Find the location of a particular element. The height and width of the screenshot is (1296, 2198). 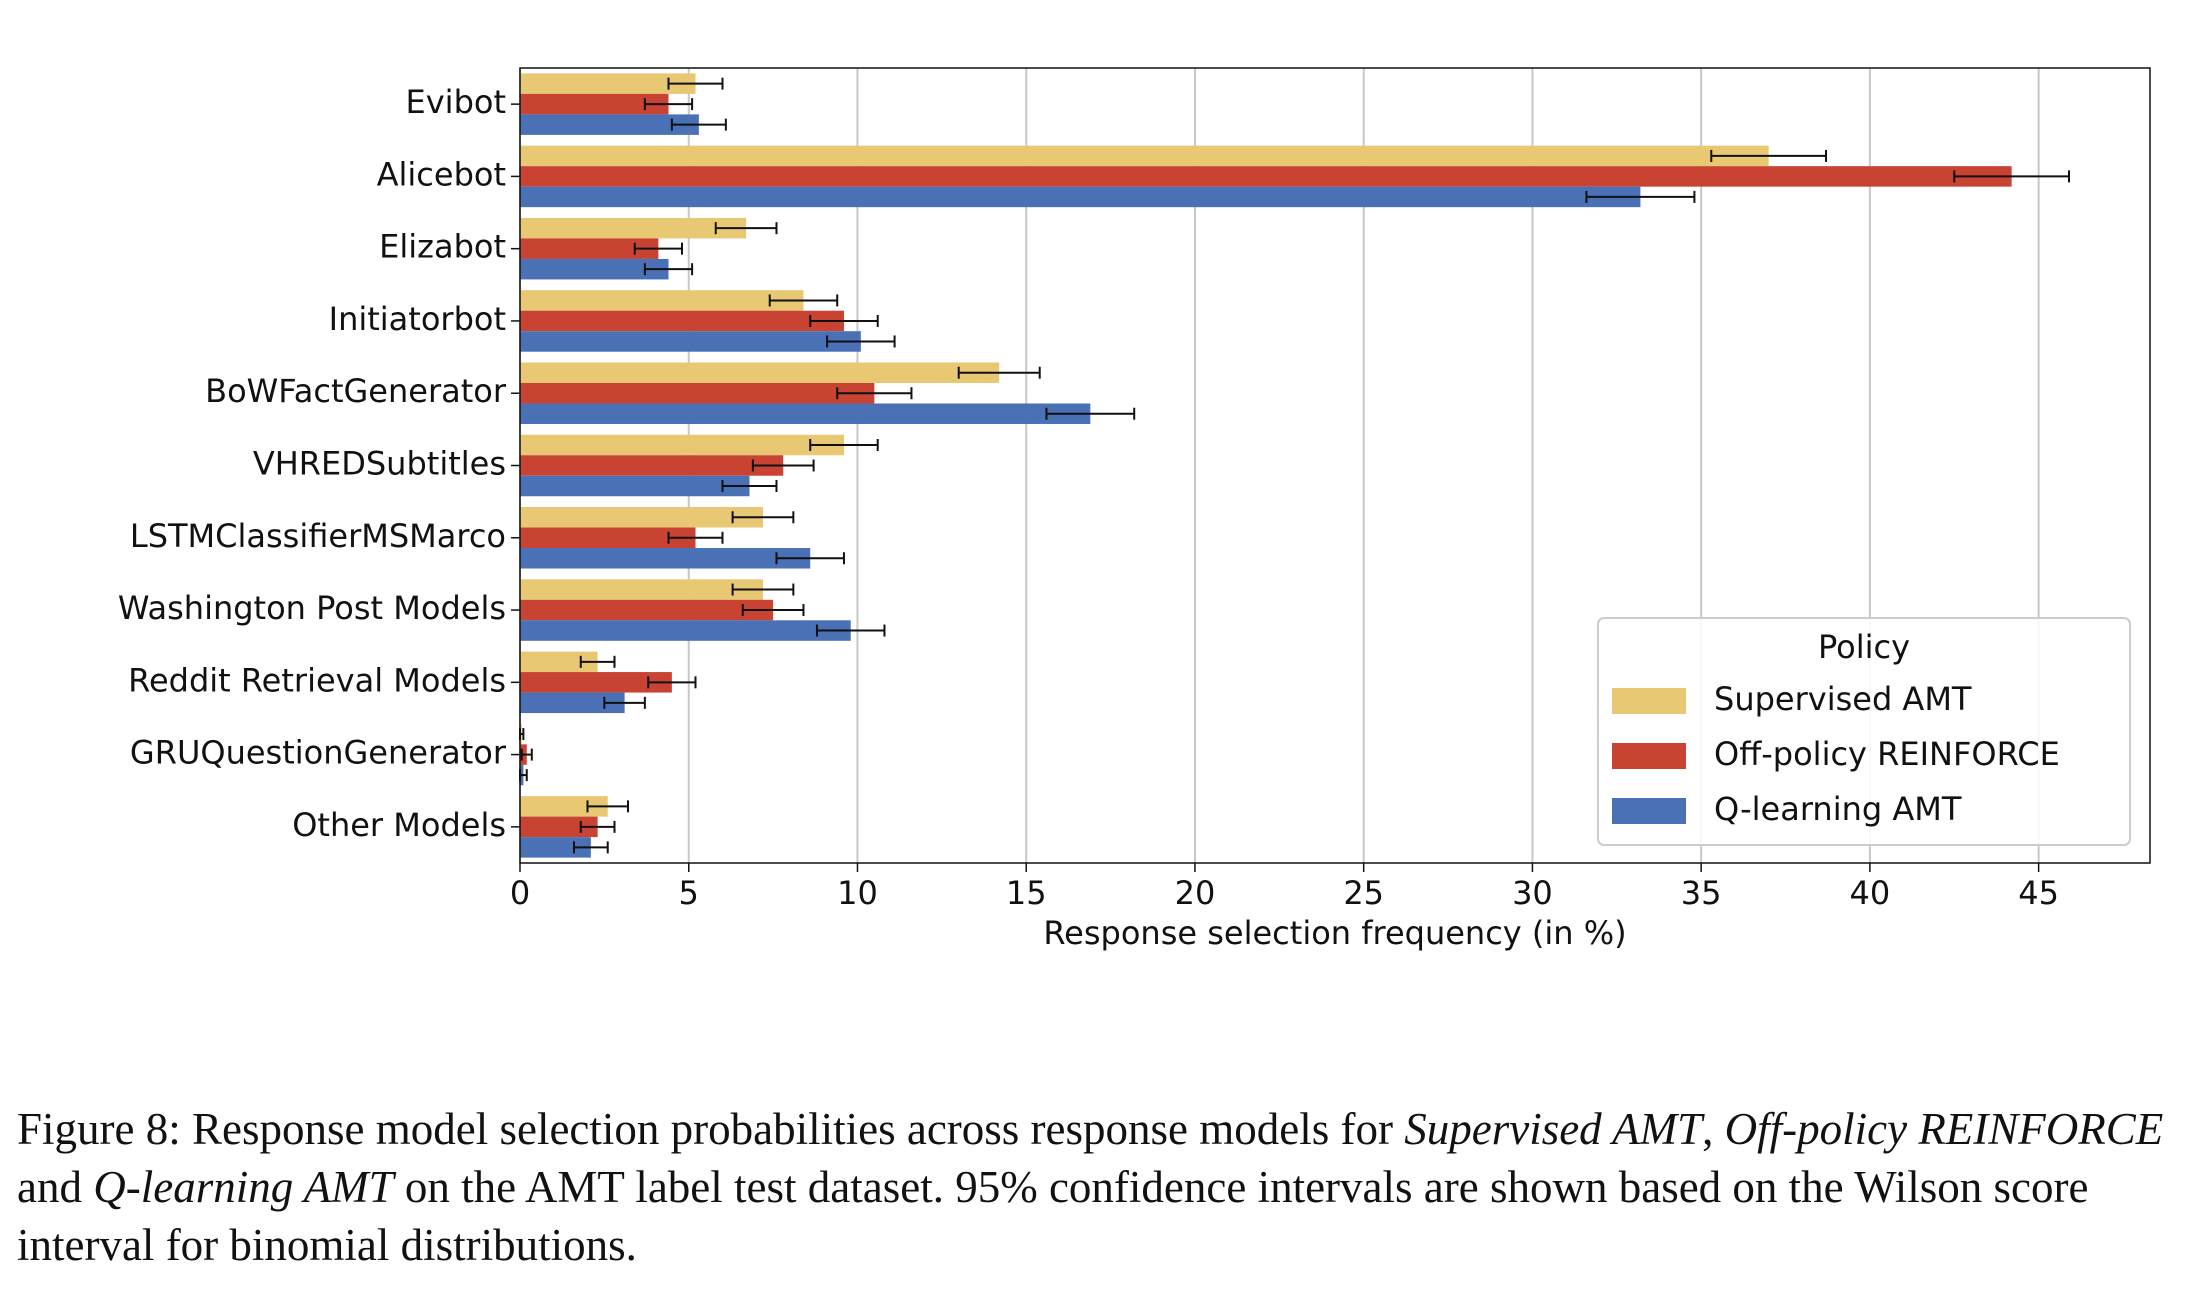

x-tick-label: 5 is located at coordinates (689, 893).